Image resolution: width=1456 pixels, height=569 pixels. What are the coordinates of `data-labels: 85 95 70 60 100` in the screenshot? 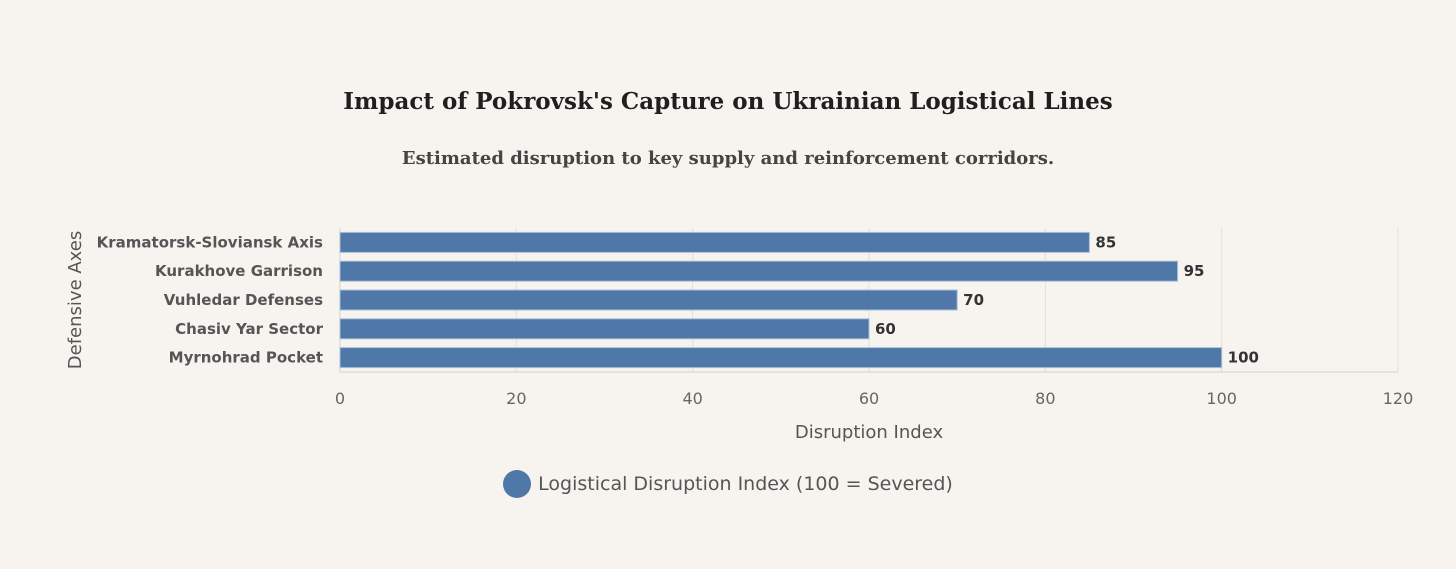 It's located at (1067, 299).